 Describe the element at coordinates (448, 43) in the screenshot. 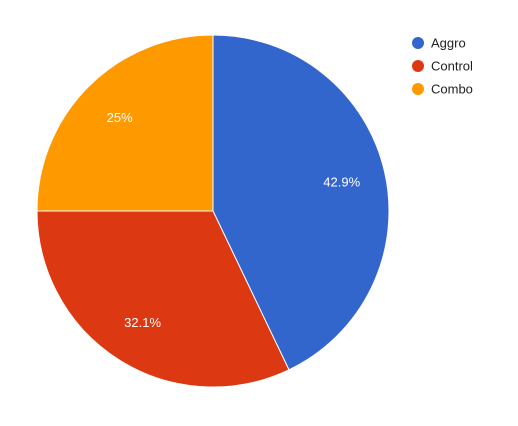

I see `legend-label-aggro: Aggro` at that location.